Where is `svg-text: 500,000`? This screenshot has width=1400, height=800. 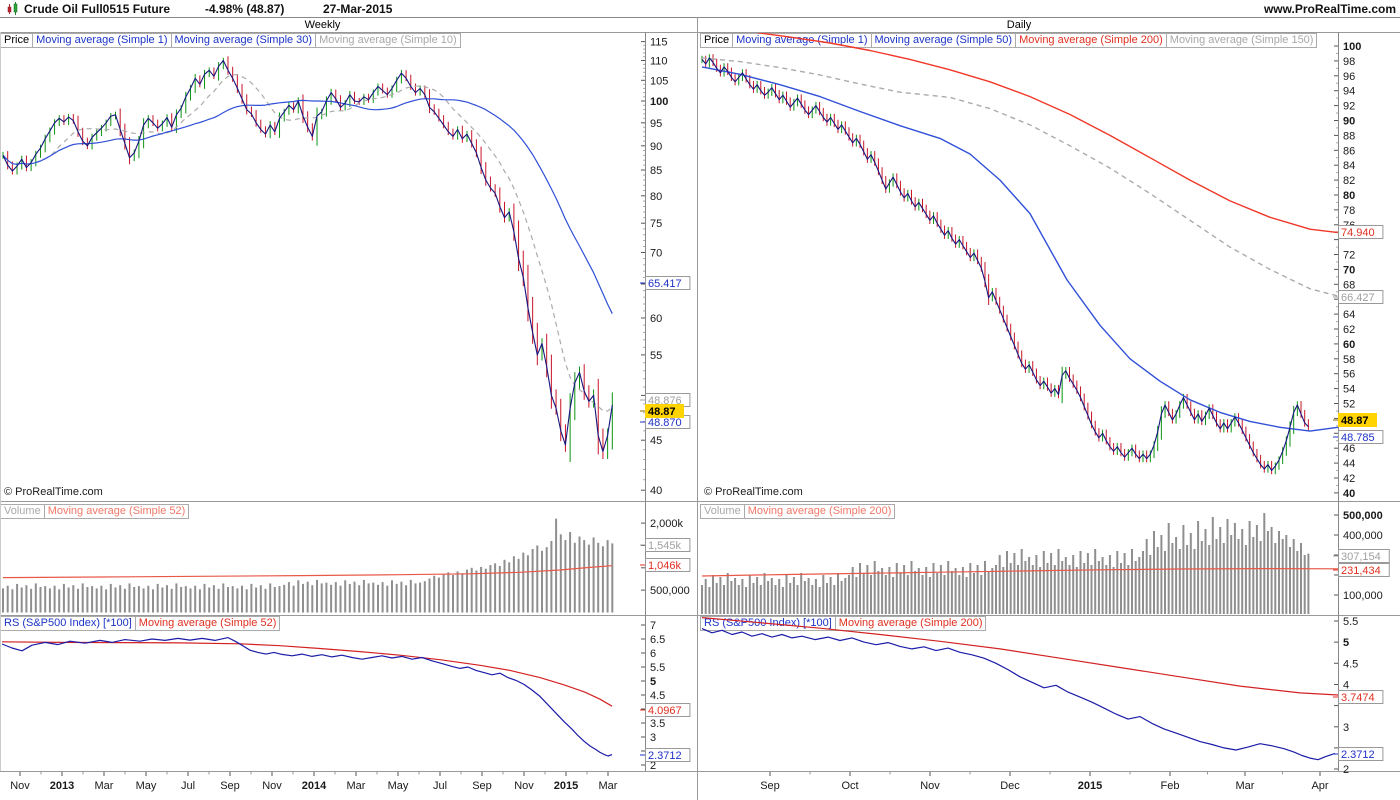 svg-text: 500,000 is located at coordinates (1363, 516).